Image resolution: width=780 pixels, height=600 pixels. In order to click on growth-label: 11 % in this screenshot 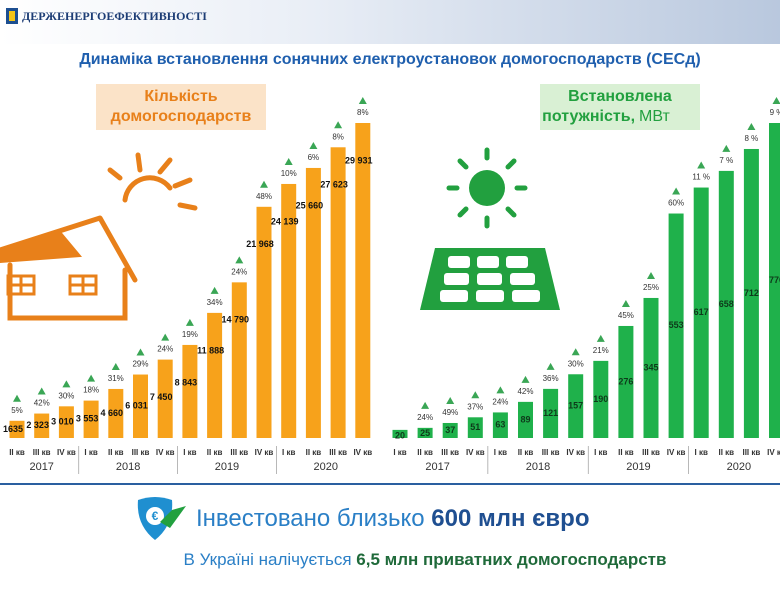, I will do `click(701, 177)`.